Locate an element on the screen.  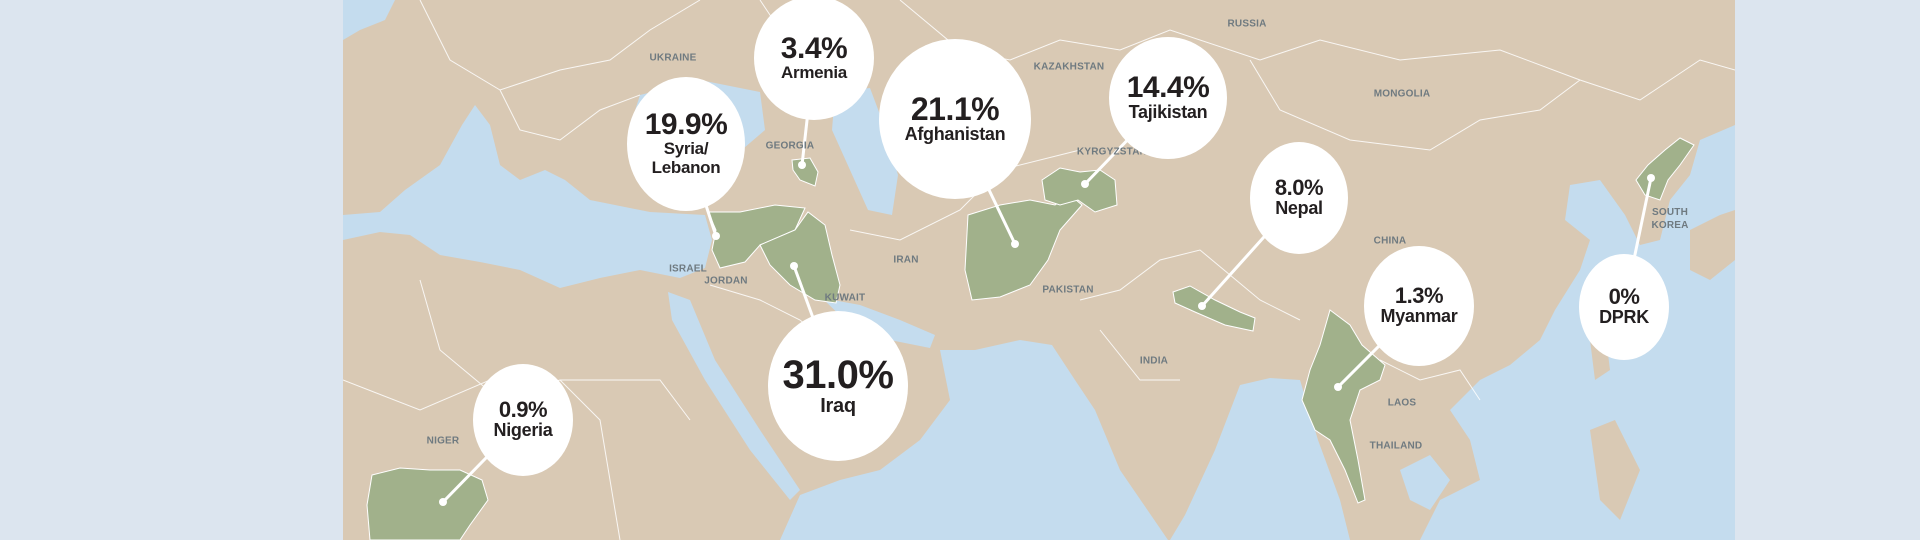
callout-country: DPRK is located at coordinates (1624, 317).